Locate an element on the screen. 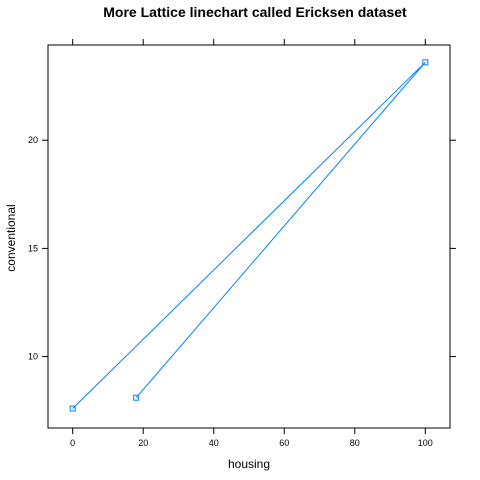 The width and height of the screenshot is (480, 480). x-tick-label: 100 is located at coordinates (425, 443).